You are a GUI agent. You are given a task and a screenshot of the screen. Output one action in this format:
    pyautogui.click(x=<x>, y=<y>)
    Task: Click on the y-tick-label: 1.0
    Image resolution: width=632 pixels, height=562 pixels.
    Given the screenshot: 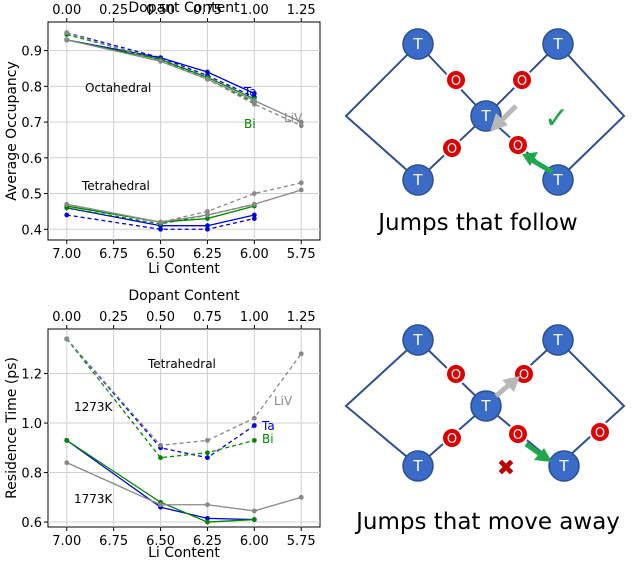 What is the action you would take?
    pyautogui.click(x=31, y=424)
    